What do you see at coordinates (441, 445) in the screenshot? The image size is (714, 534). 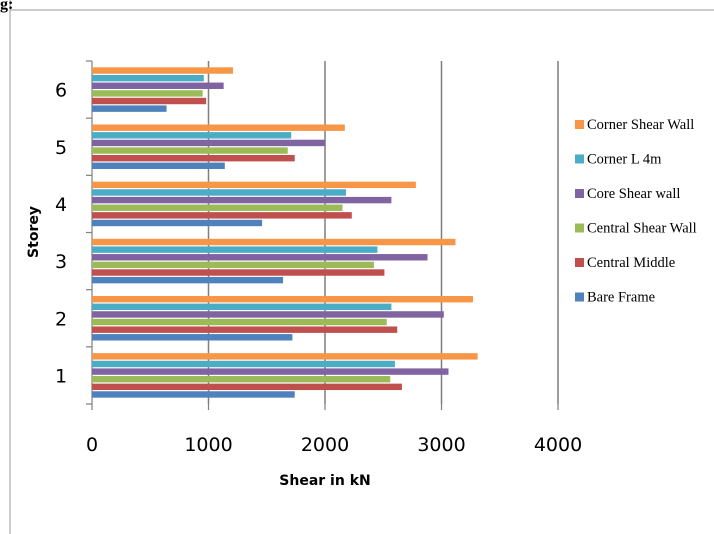 I see `x-tick-label: 3000` at bounding box center [441, 445].